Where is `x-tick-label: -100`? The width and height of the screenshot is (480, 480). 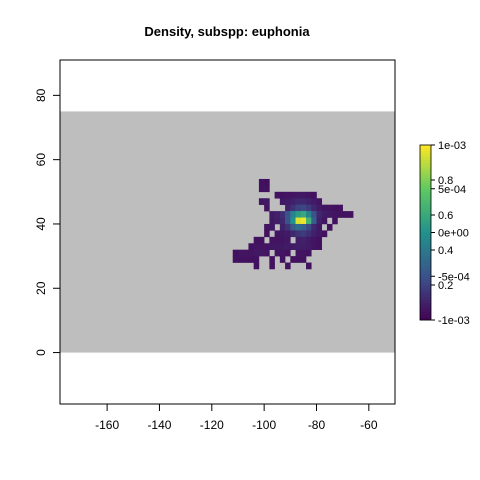
x-tick-label: -100 is located at coordinates (264, 425).